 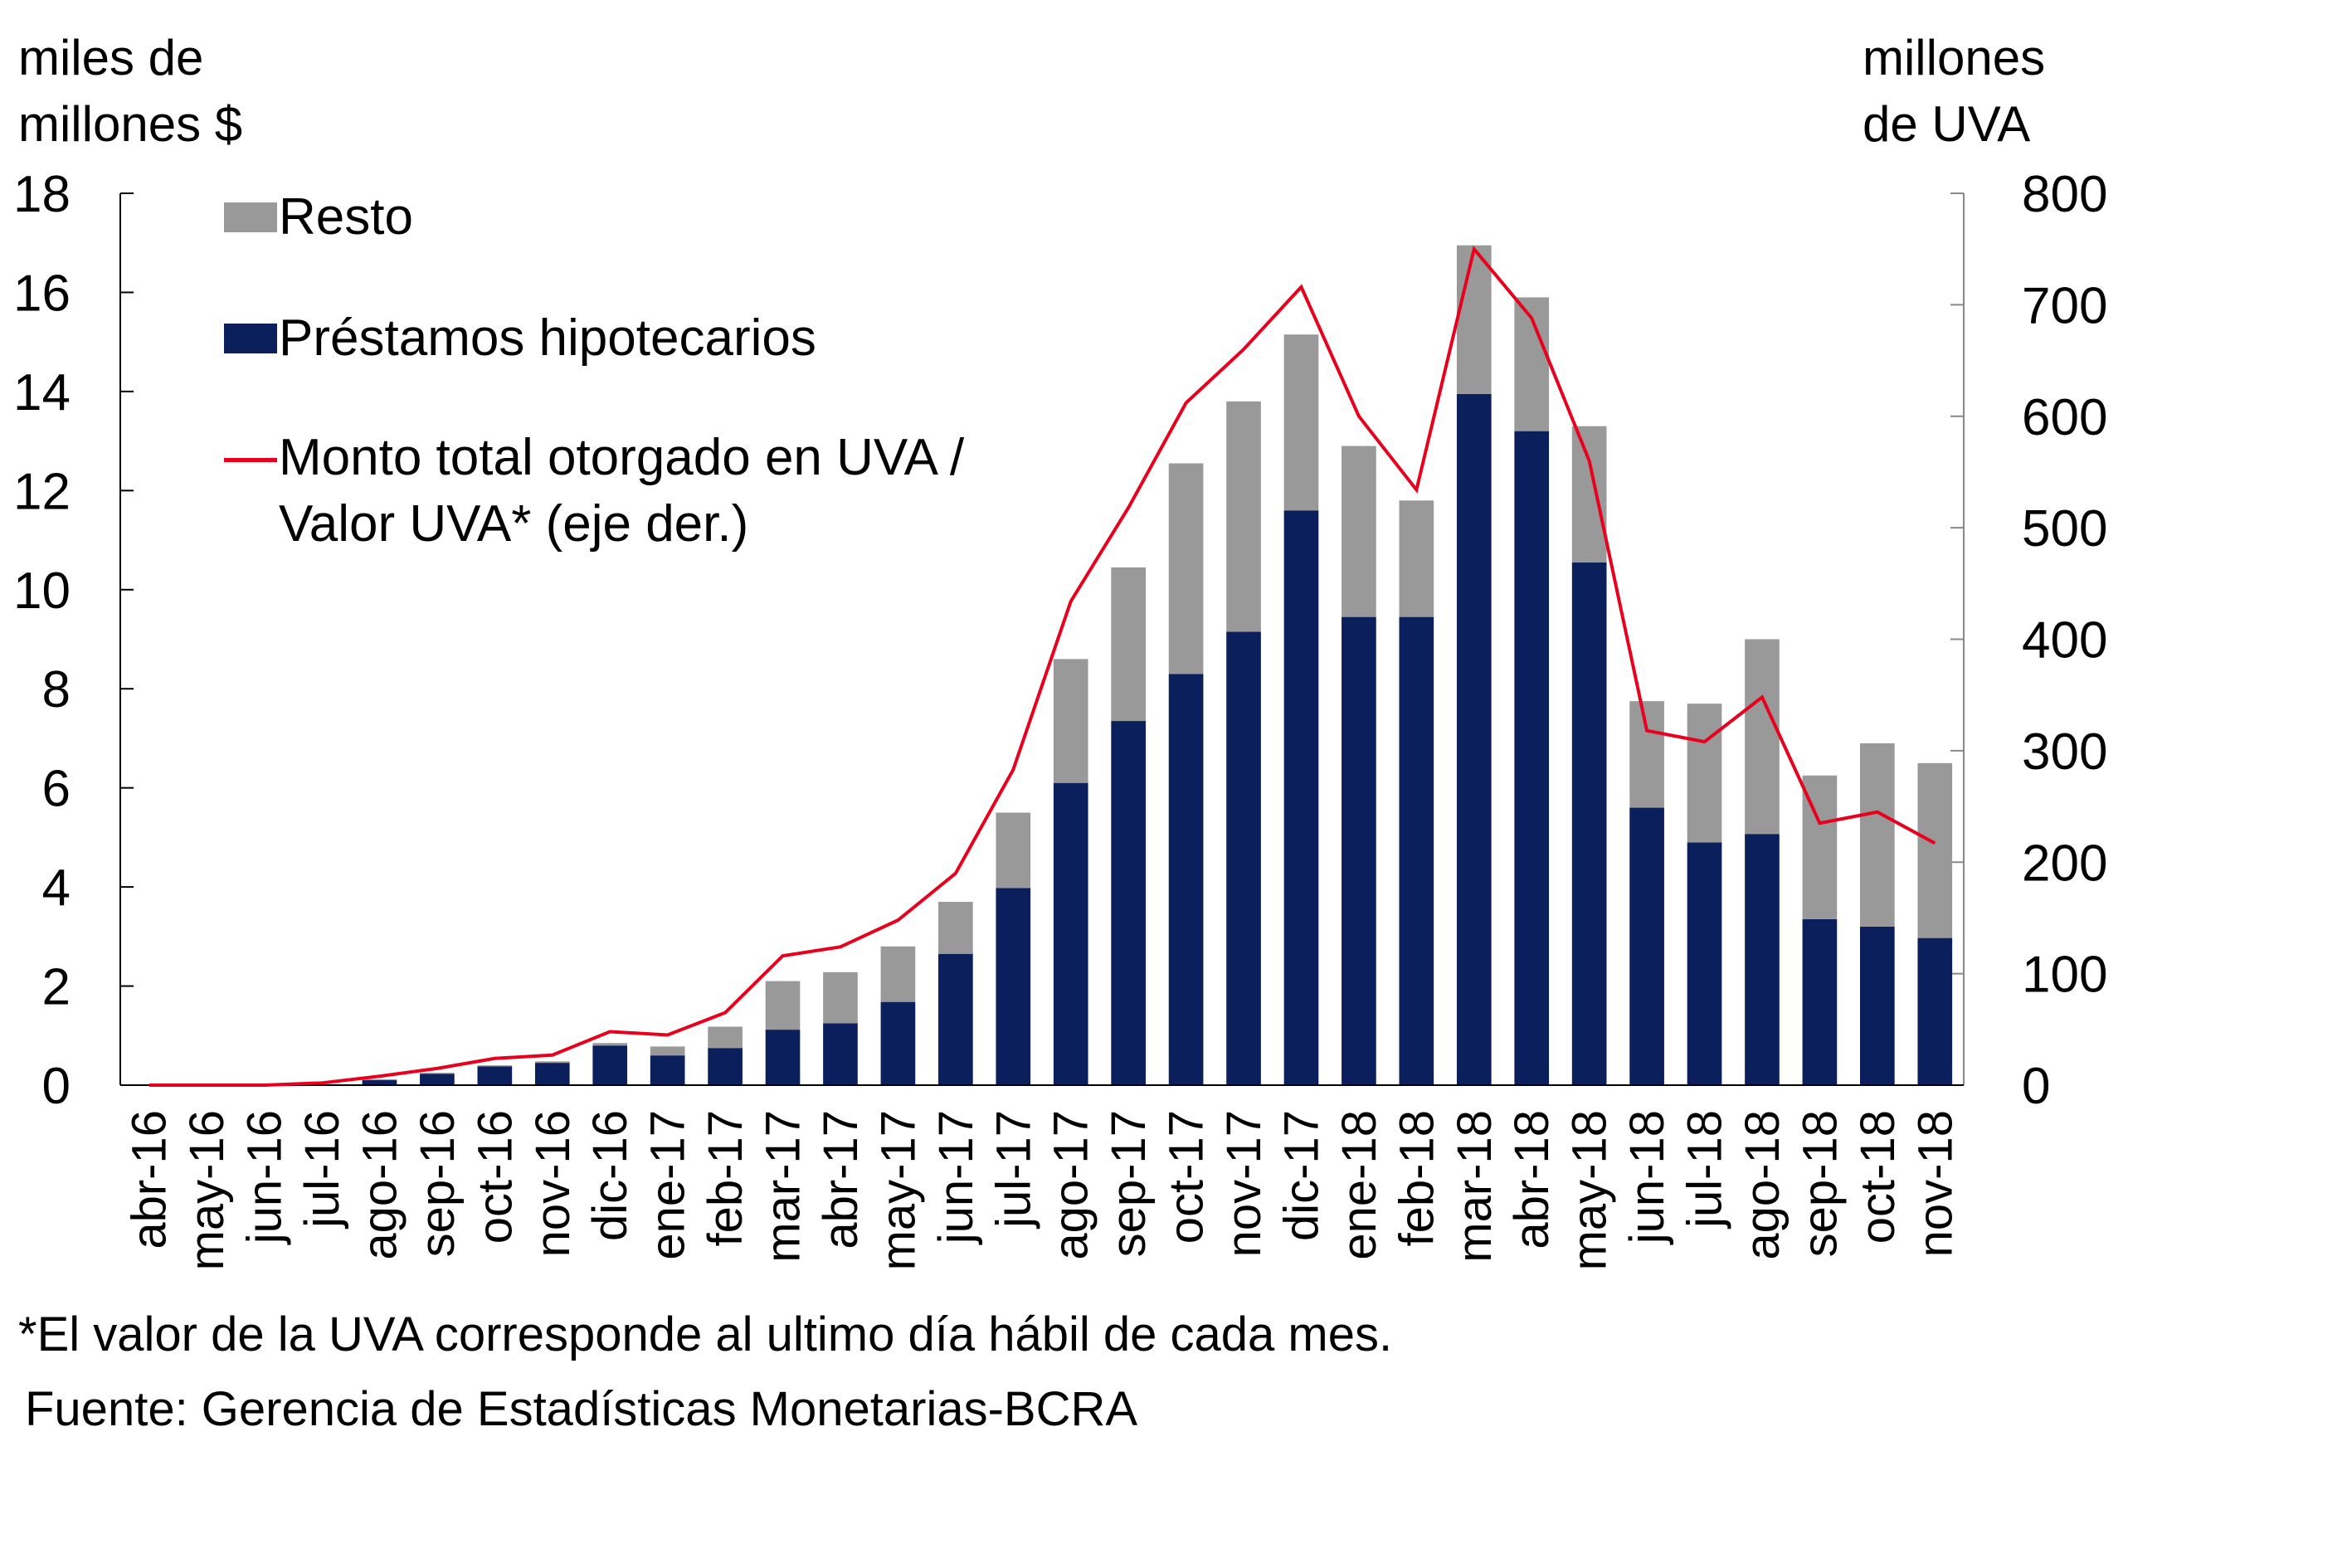 What do you see at coordinates (250, 338) in the screenshot?
I see `legend-swatch-hipotecarios` at bounding box center [250, 338].